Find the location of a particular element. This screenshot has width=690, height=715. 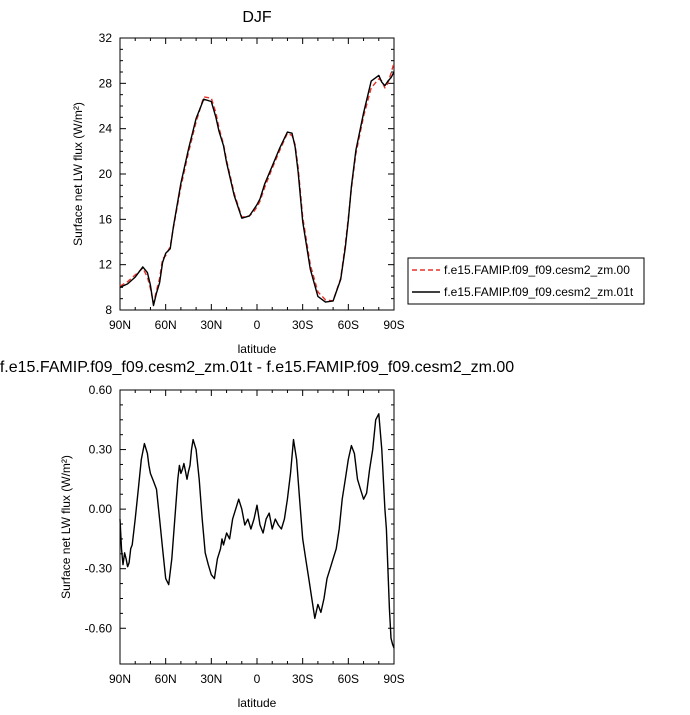

top-series-group is located at coordinates (257, 184).